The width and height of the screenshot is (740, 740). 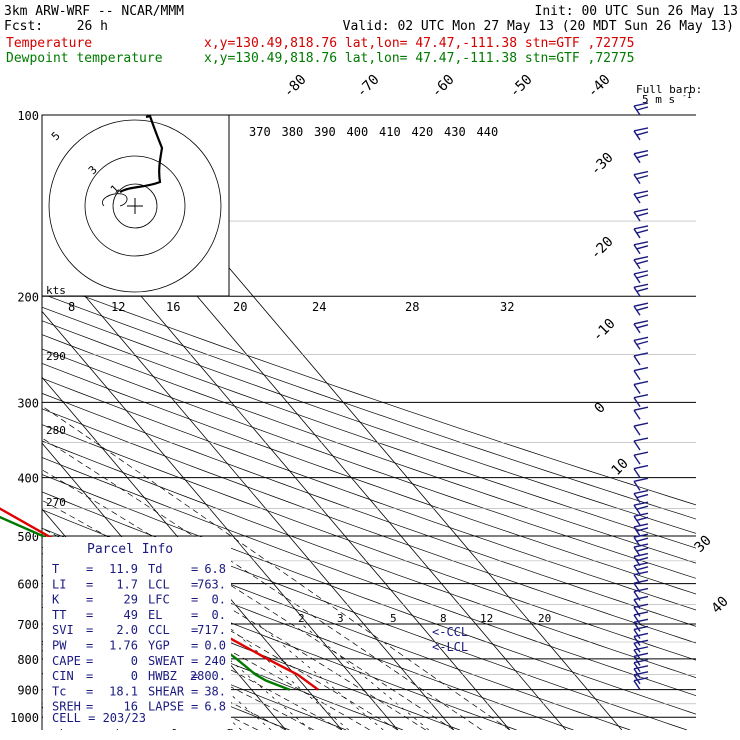 I want to click on pressure-tick-label: 900, so click(x=28, y=691).